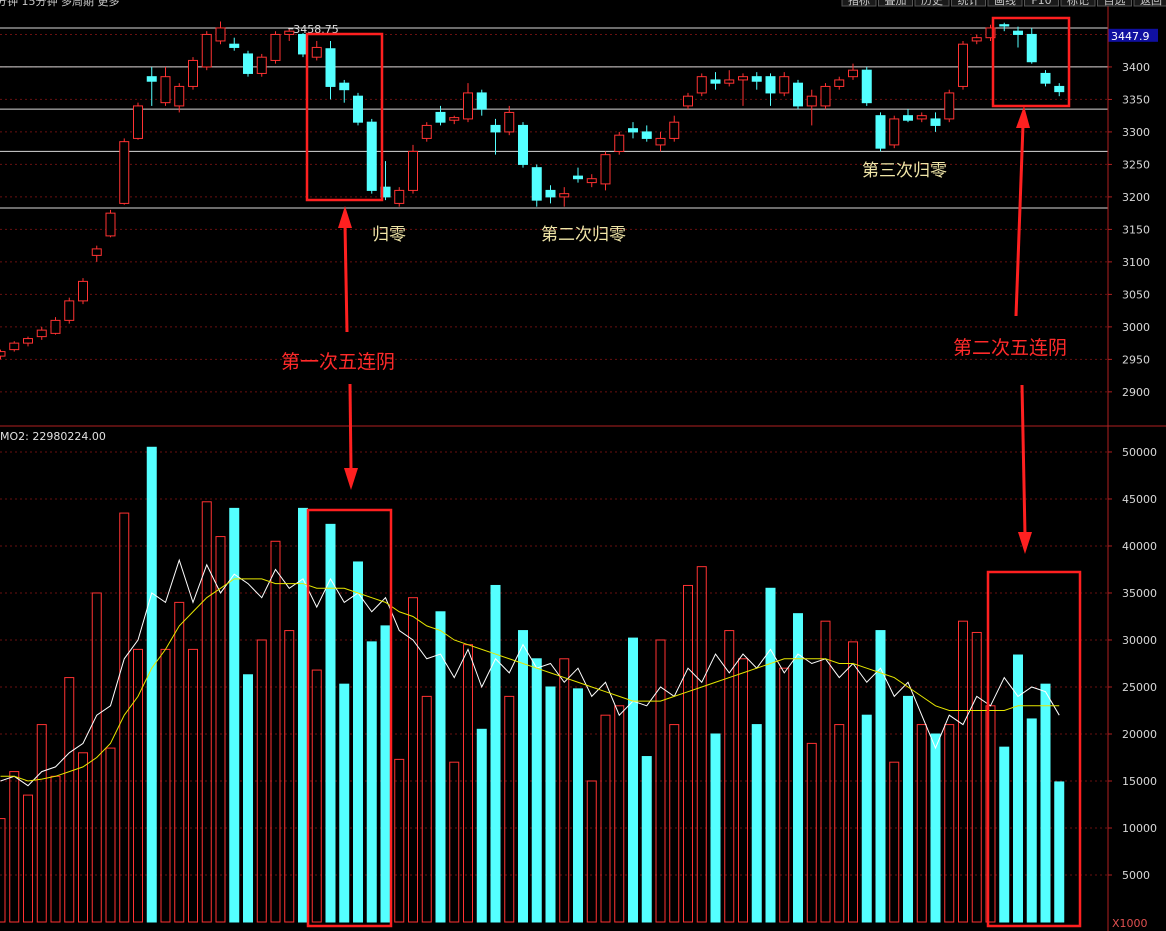  Describe the element at coordinates (1136, 327) in the screenshot. I see `y-tick-label: 3000` at that location.